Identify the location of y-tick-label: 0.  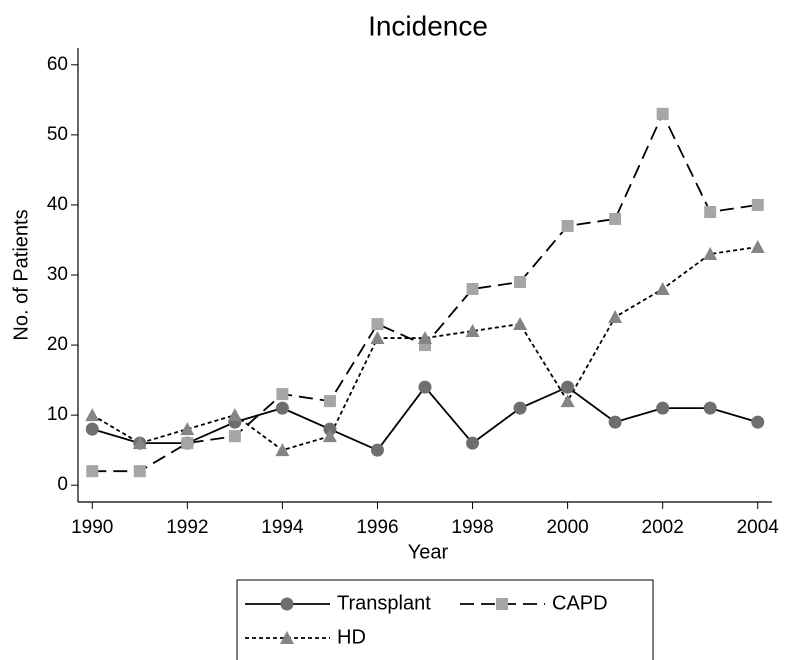
(62, 484).